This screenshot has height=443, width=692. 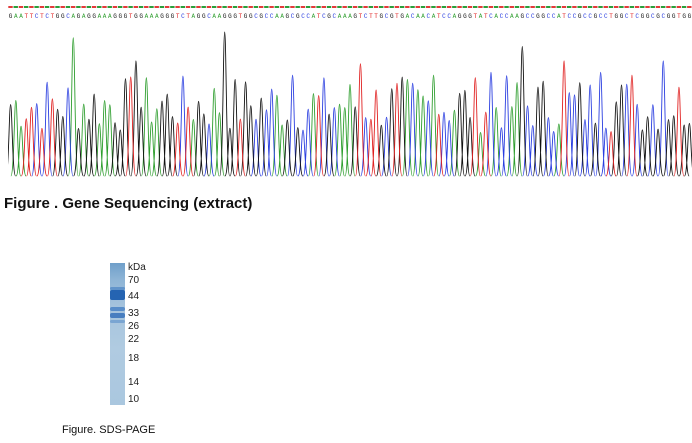 What do you see at coordinates (117, 321) in the screenshot?
I see `gel-band-30kda-faint` at bounding box center [117, 321].